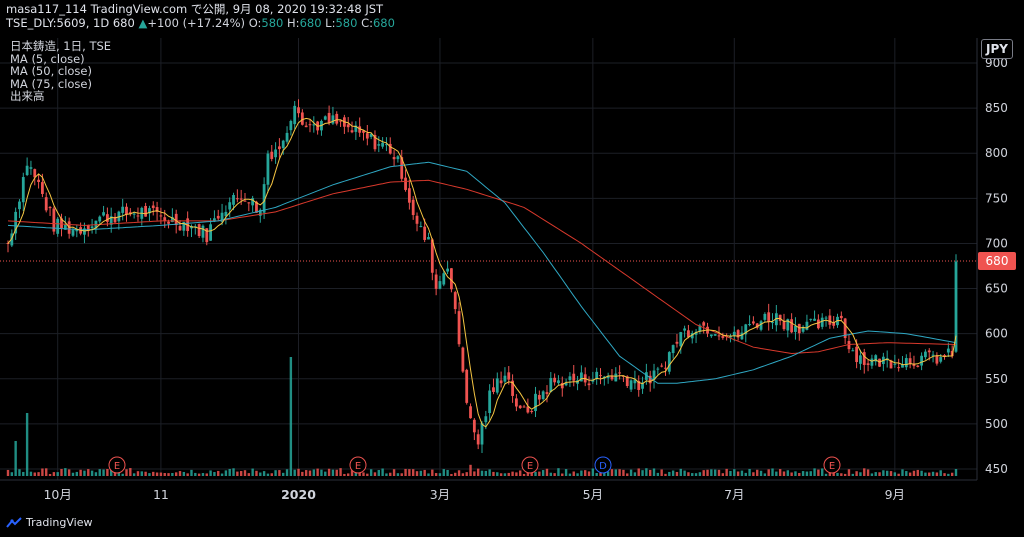 The width and height of the screenshot is (1024, 537). I want to click on legend-ma50: MA (50, close), so click(51, 71).